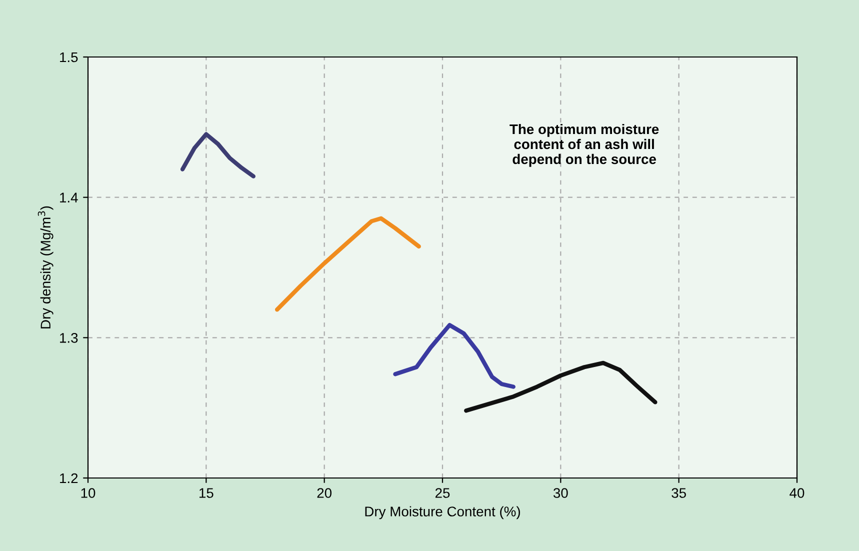  I want to click on annotation: The optimum moisture content of an ash will depend on the source, so click(584, 145).